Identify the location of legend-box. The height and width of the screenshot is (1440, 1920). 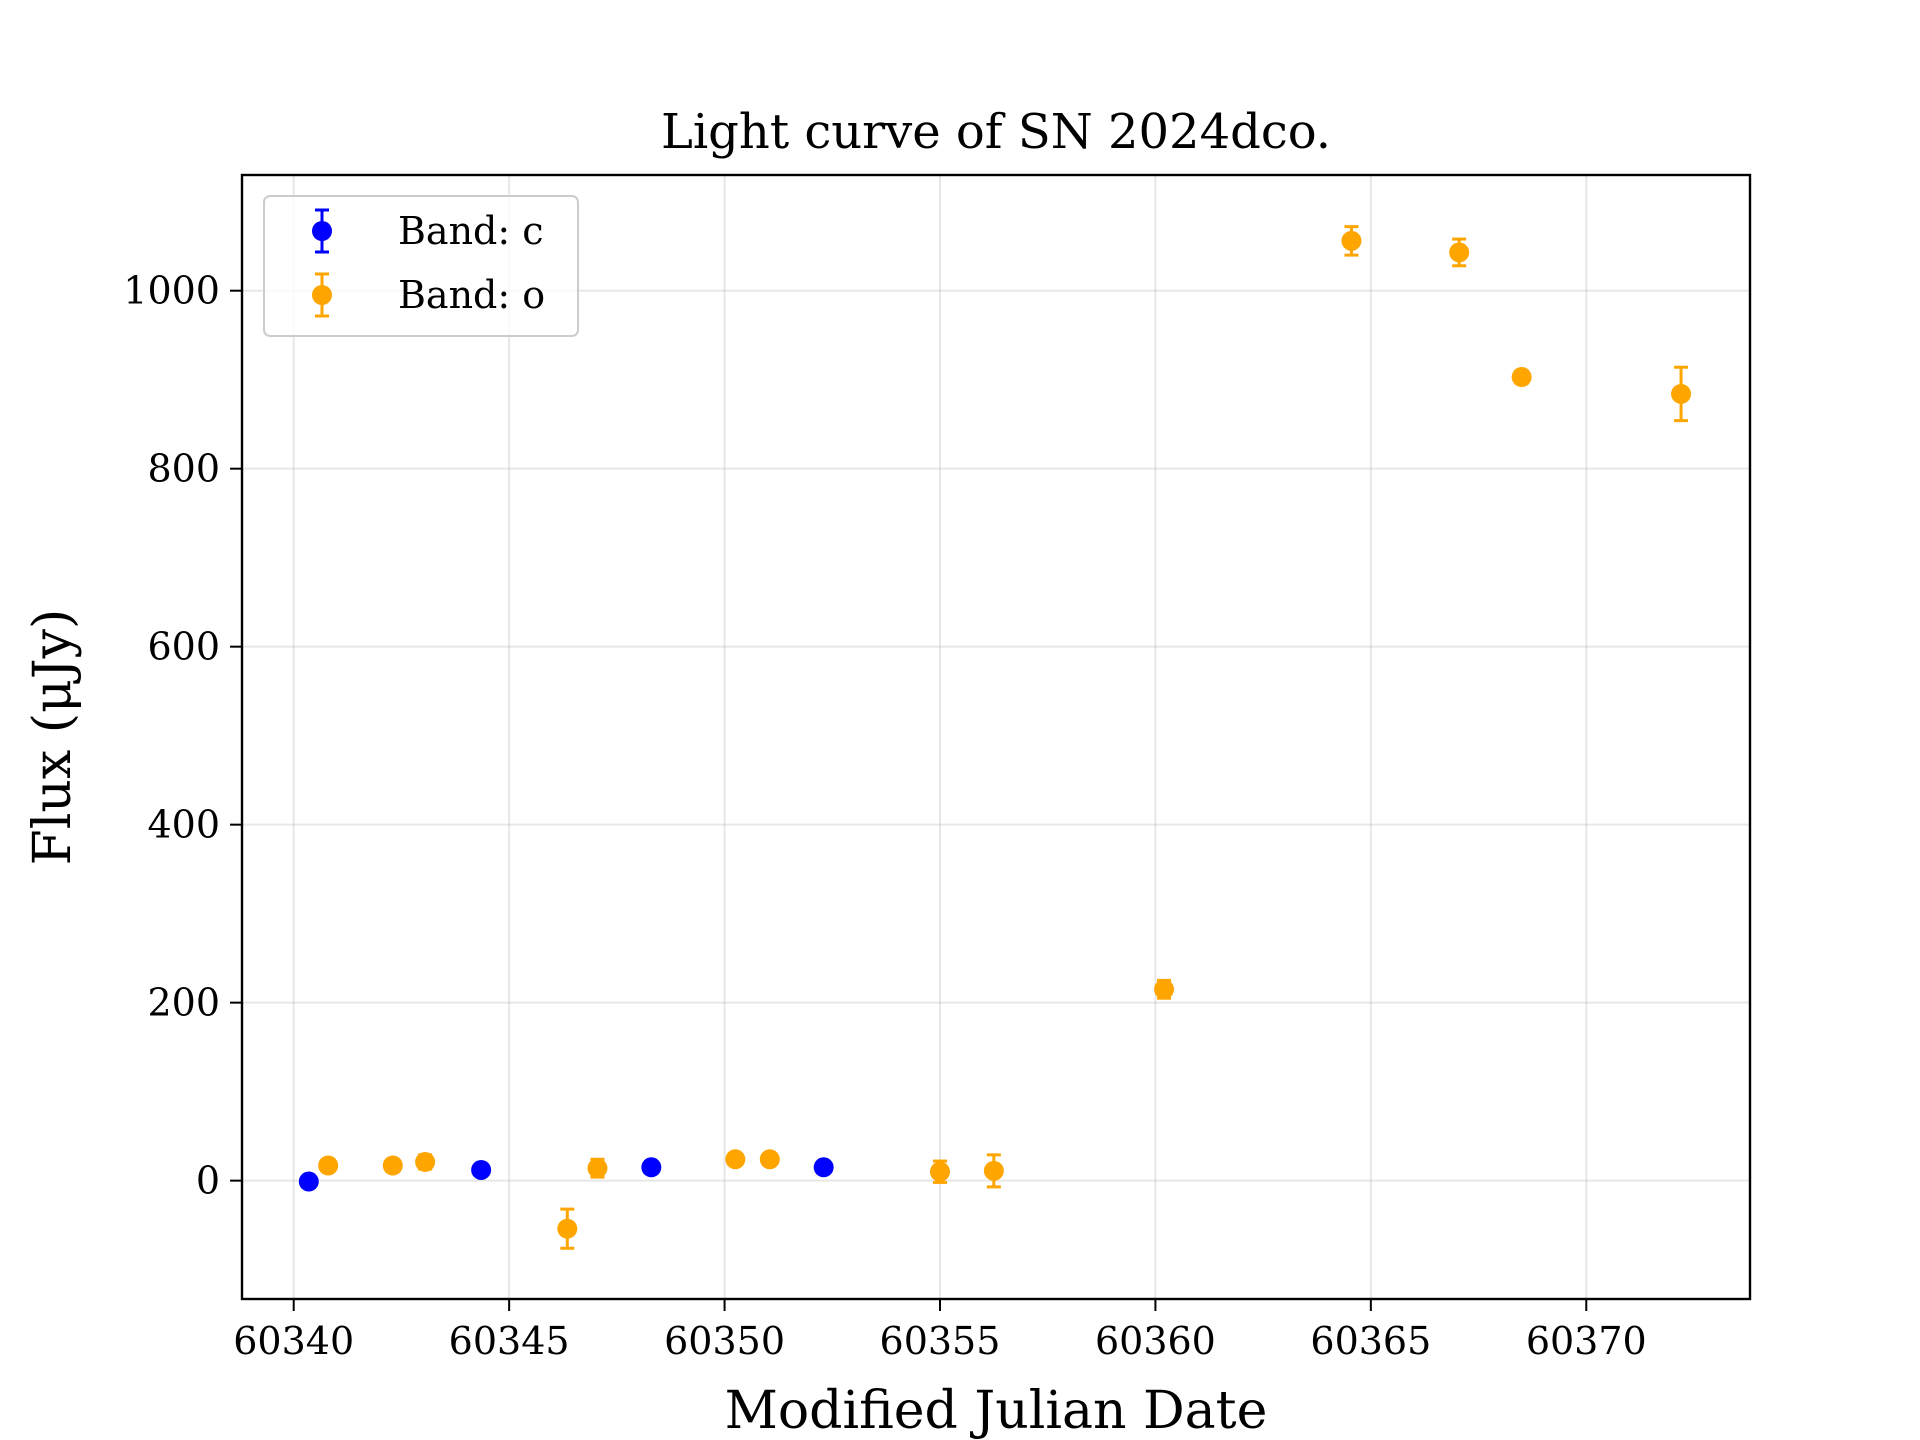
(421, 266).